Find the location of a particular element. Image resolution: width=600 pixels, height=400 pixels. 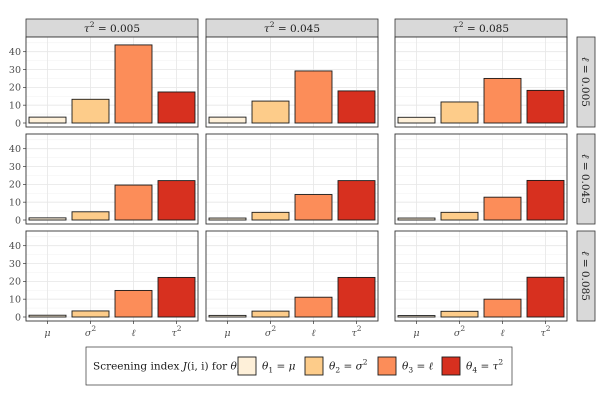

legend-label: θ3 = ℓ is located at coordinates (418, 368).